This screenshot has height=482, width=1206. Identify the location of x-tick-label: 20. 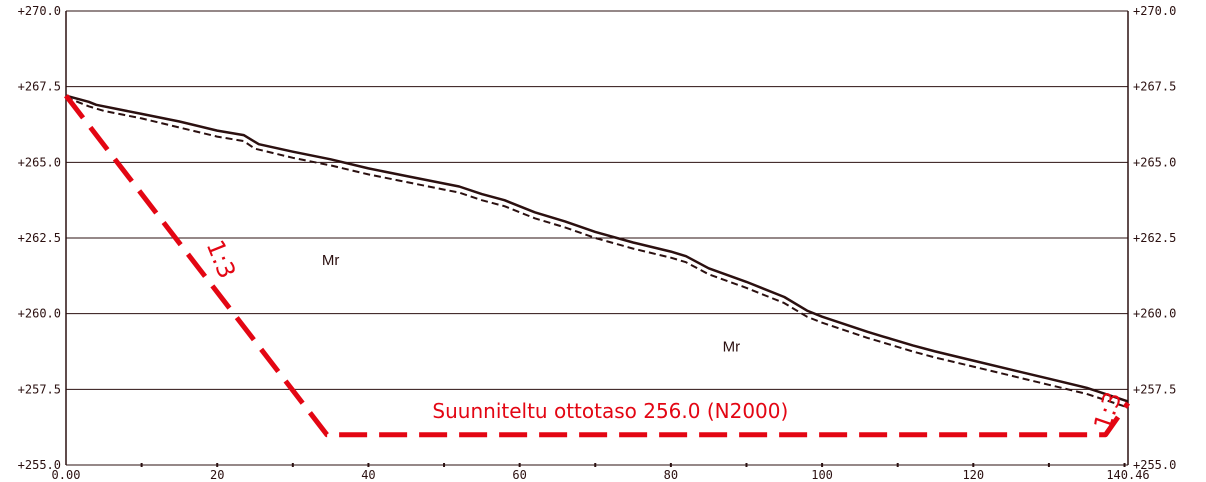
(217, 475).